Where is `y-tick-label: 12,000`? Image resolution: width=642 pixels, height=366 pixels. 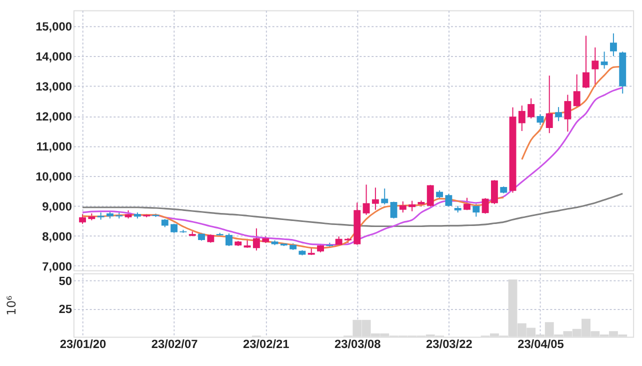
y-tick-label: 12,000 is located at coordinates (54, 117).